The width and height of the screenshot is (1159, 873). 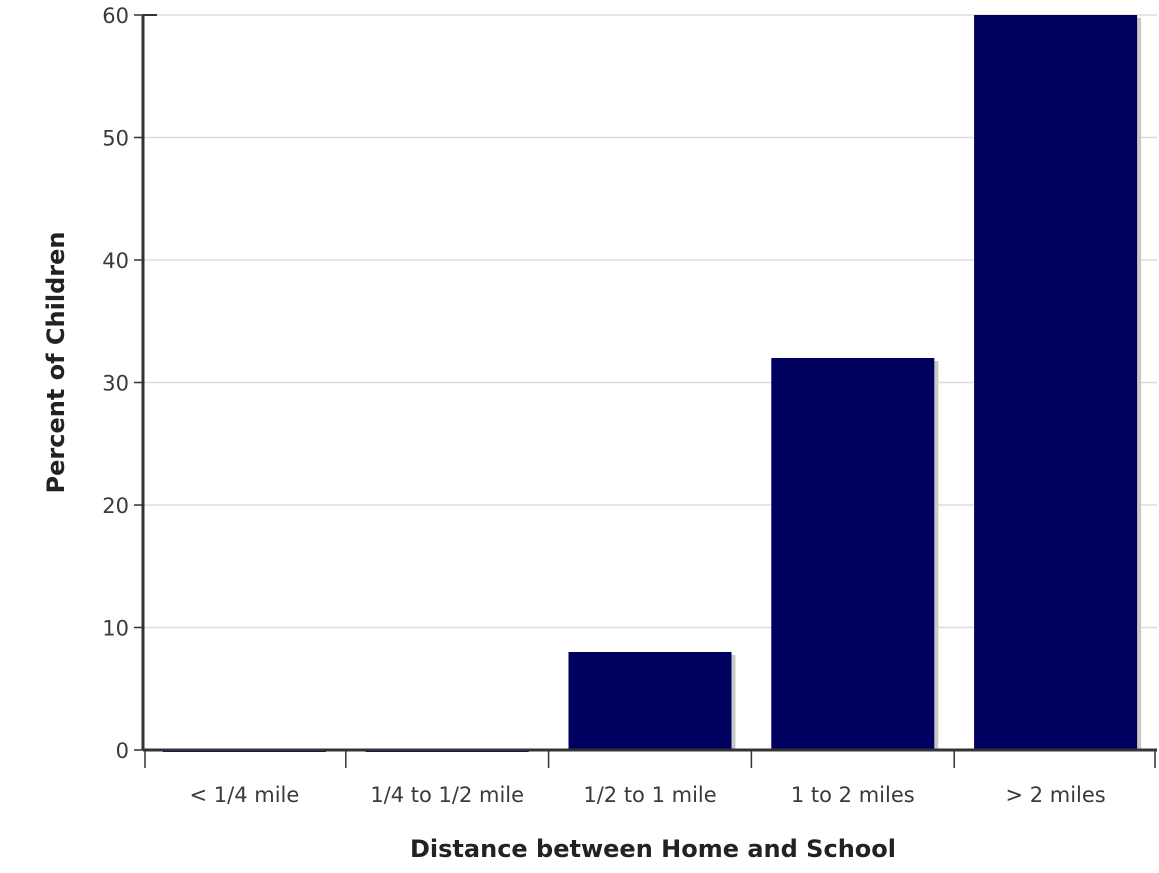 What do you see at coordinates (853, 795) in the screenshot?
I see `x-tick-label: 1 to 2 miles` at bounding box center [853, 795].